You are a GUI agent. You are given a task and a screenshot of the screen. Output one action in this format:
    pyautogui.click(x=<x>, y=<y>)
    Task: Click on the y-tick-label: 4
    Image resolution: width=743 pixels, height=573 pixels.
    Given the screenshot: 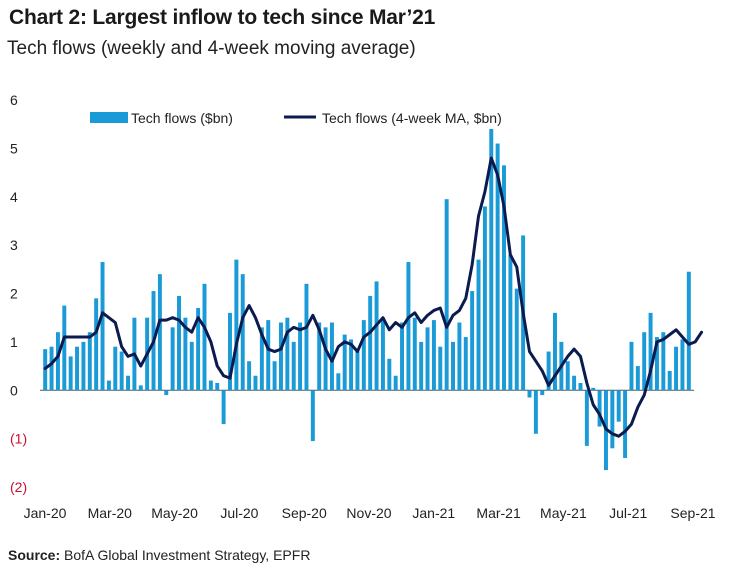 What is the action you would take?
    pyautogui.click(x=14, y=197)
    